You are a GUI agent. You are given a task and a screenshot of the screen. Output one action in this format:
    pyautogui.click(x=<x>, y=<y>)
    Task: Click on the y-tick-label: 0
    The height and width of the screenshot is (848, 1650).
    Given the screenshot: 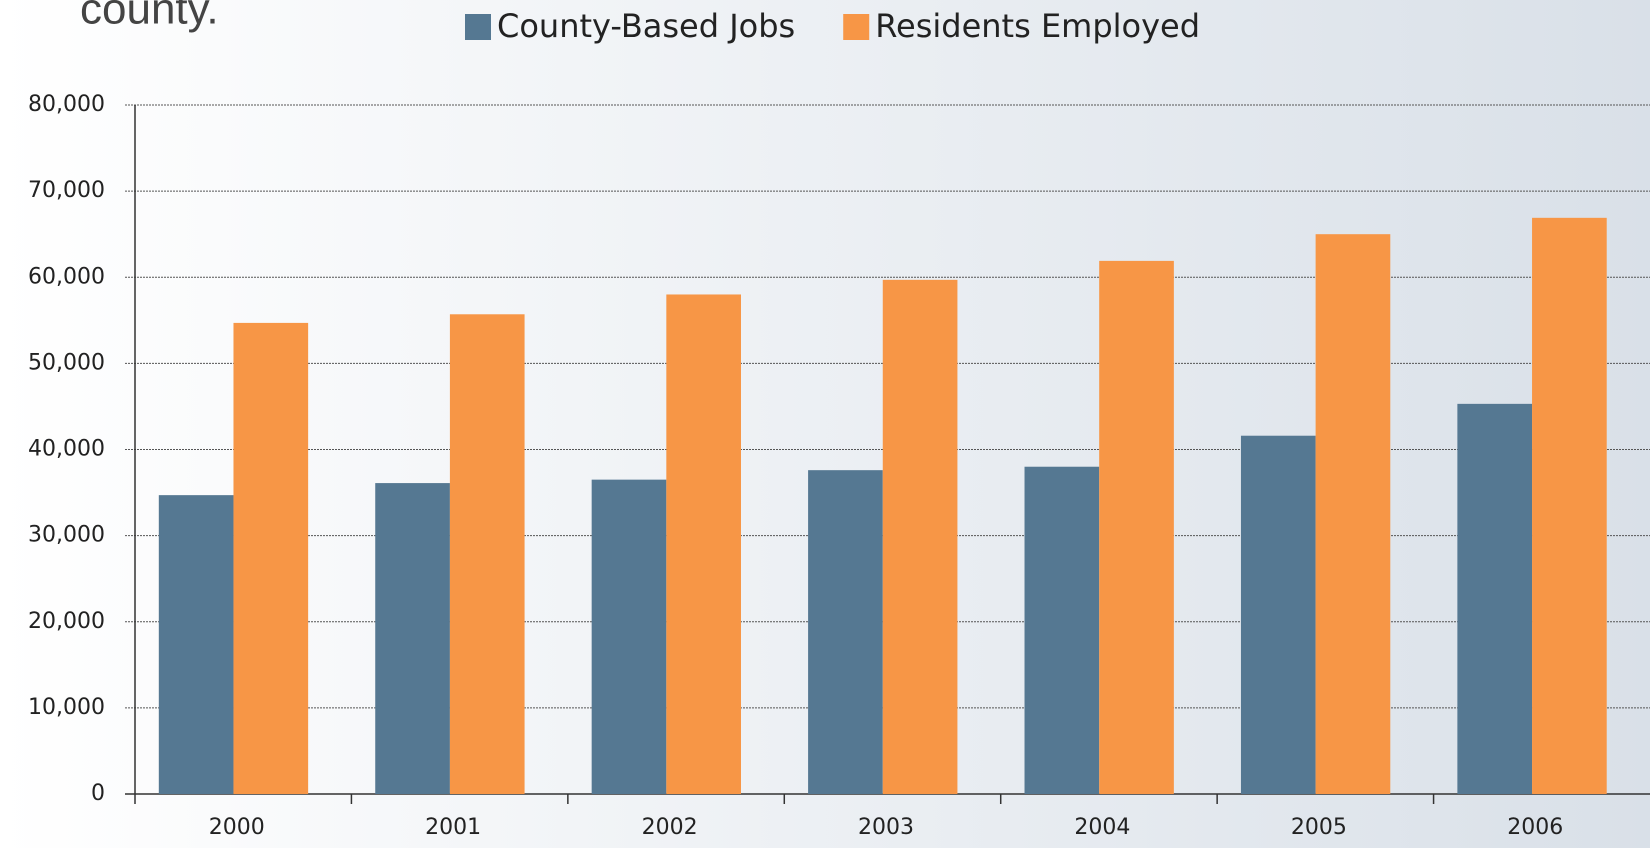 What is the action you would take?
    pyautogui.click(x=98, y=793)
    